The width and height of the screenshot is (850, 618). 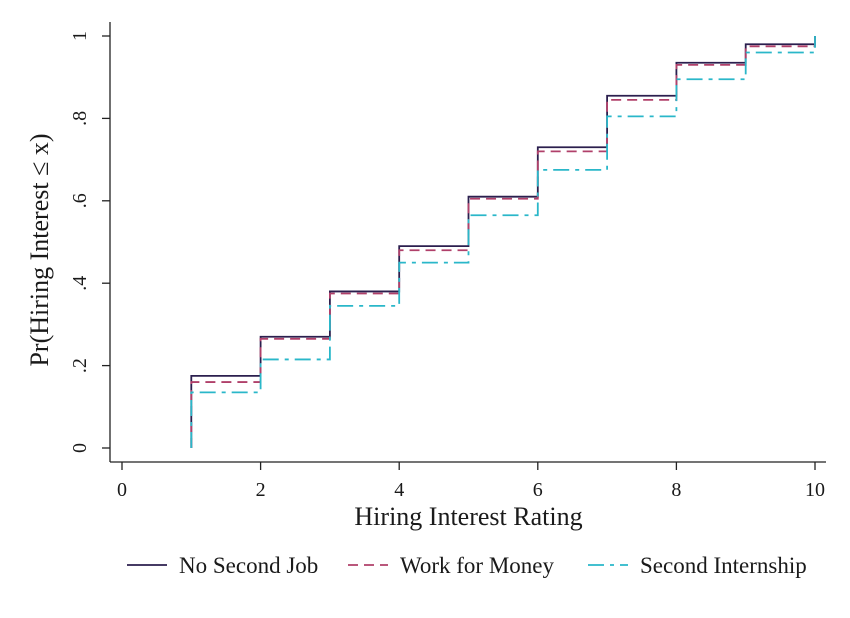 I want to click on y-axis-title: Pr(Hiring Interest ≤ x), so click(x=39, y=249).